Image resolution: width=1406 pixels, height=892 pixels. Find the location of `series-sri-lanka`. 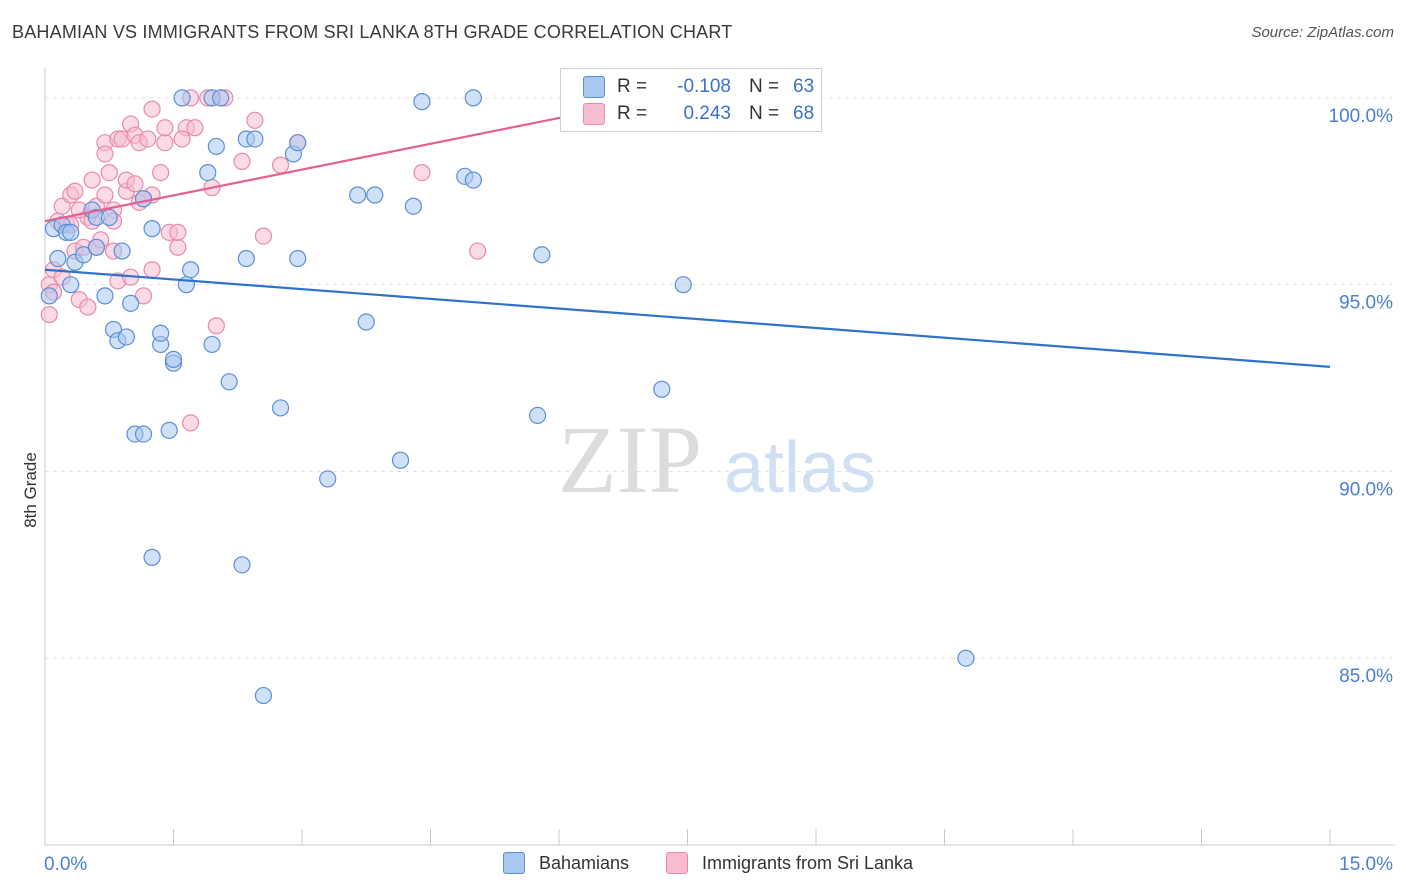

series-sri-lanka is located at coordinates (263, 260).